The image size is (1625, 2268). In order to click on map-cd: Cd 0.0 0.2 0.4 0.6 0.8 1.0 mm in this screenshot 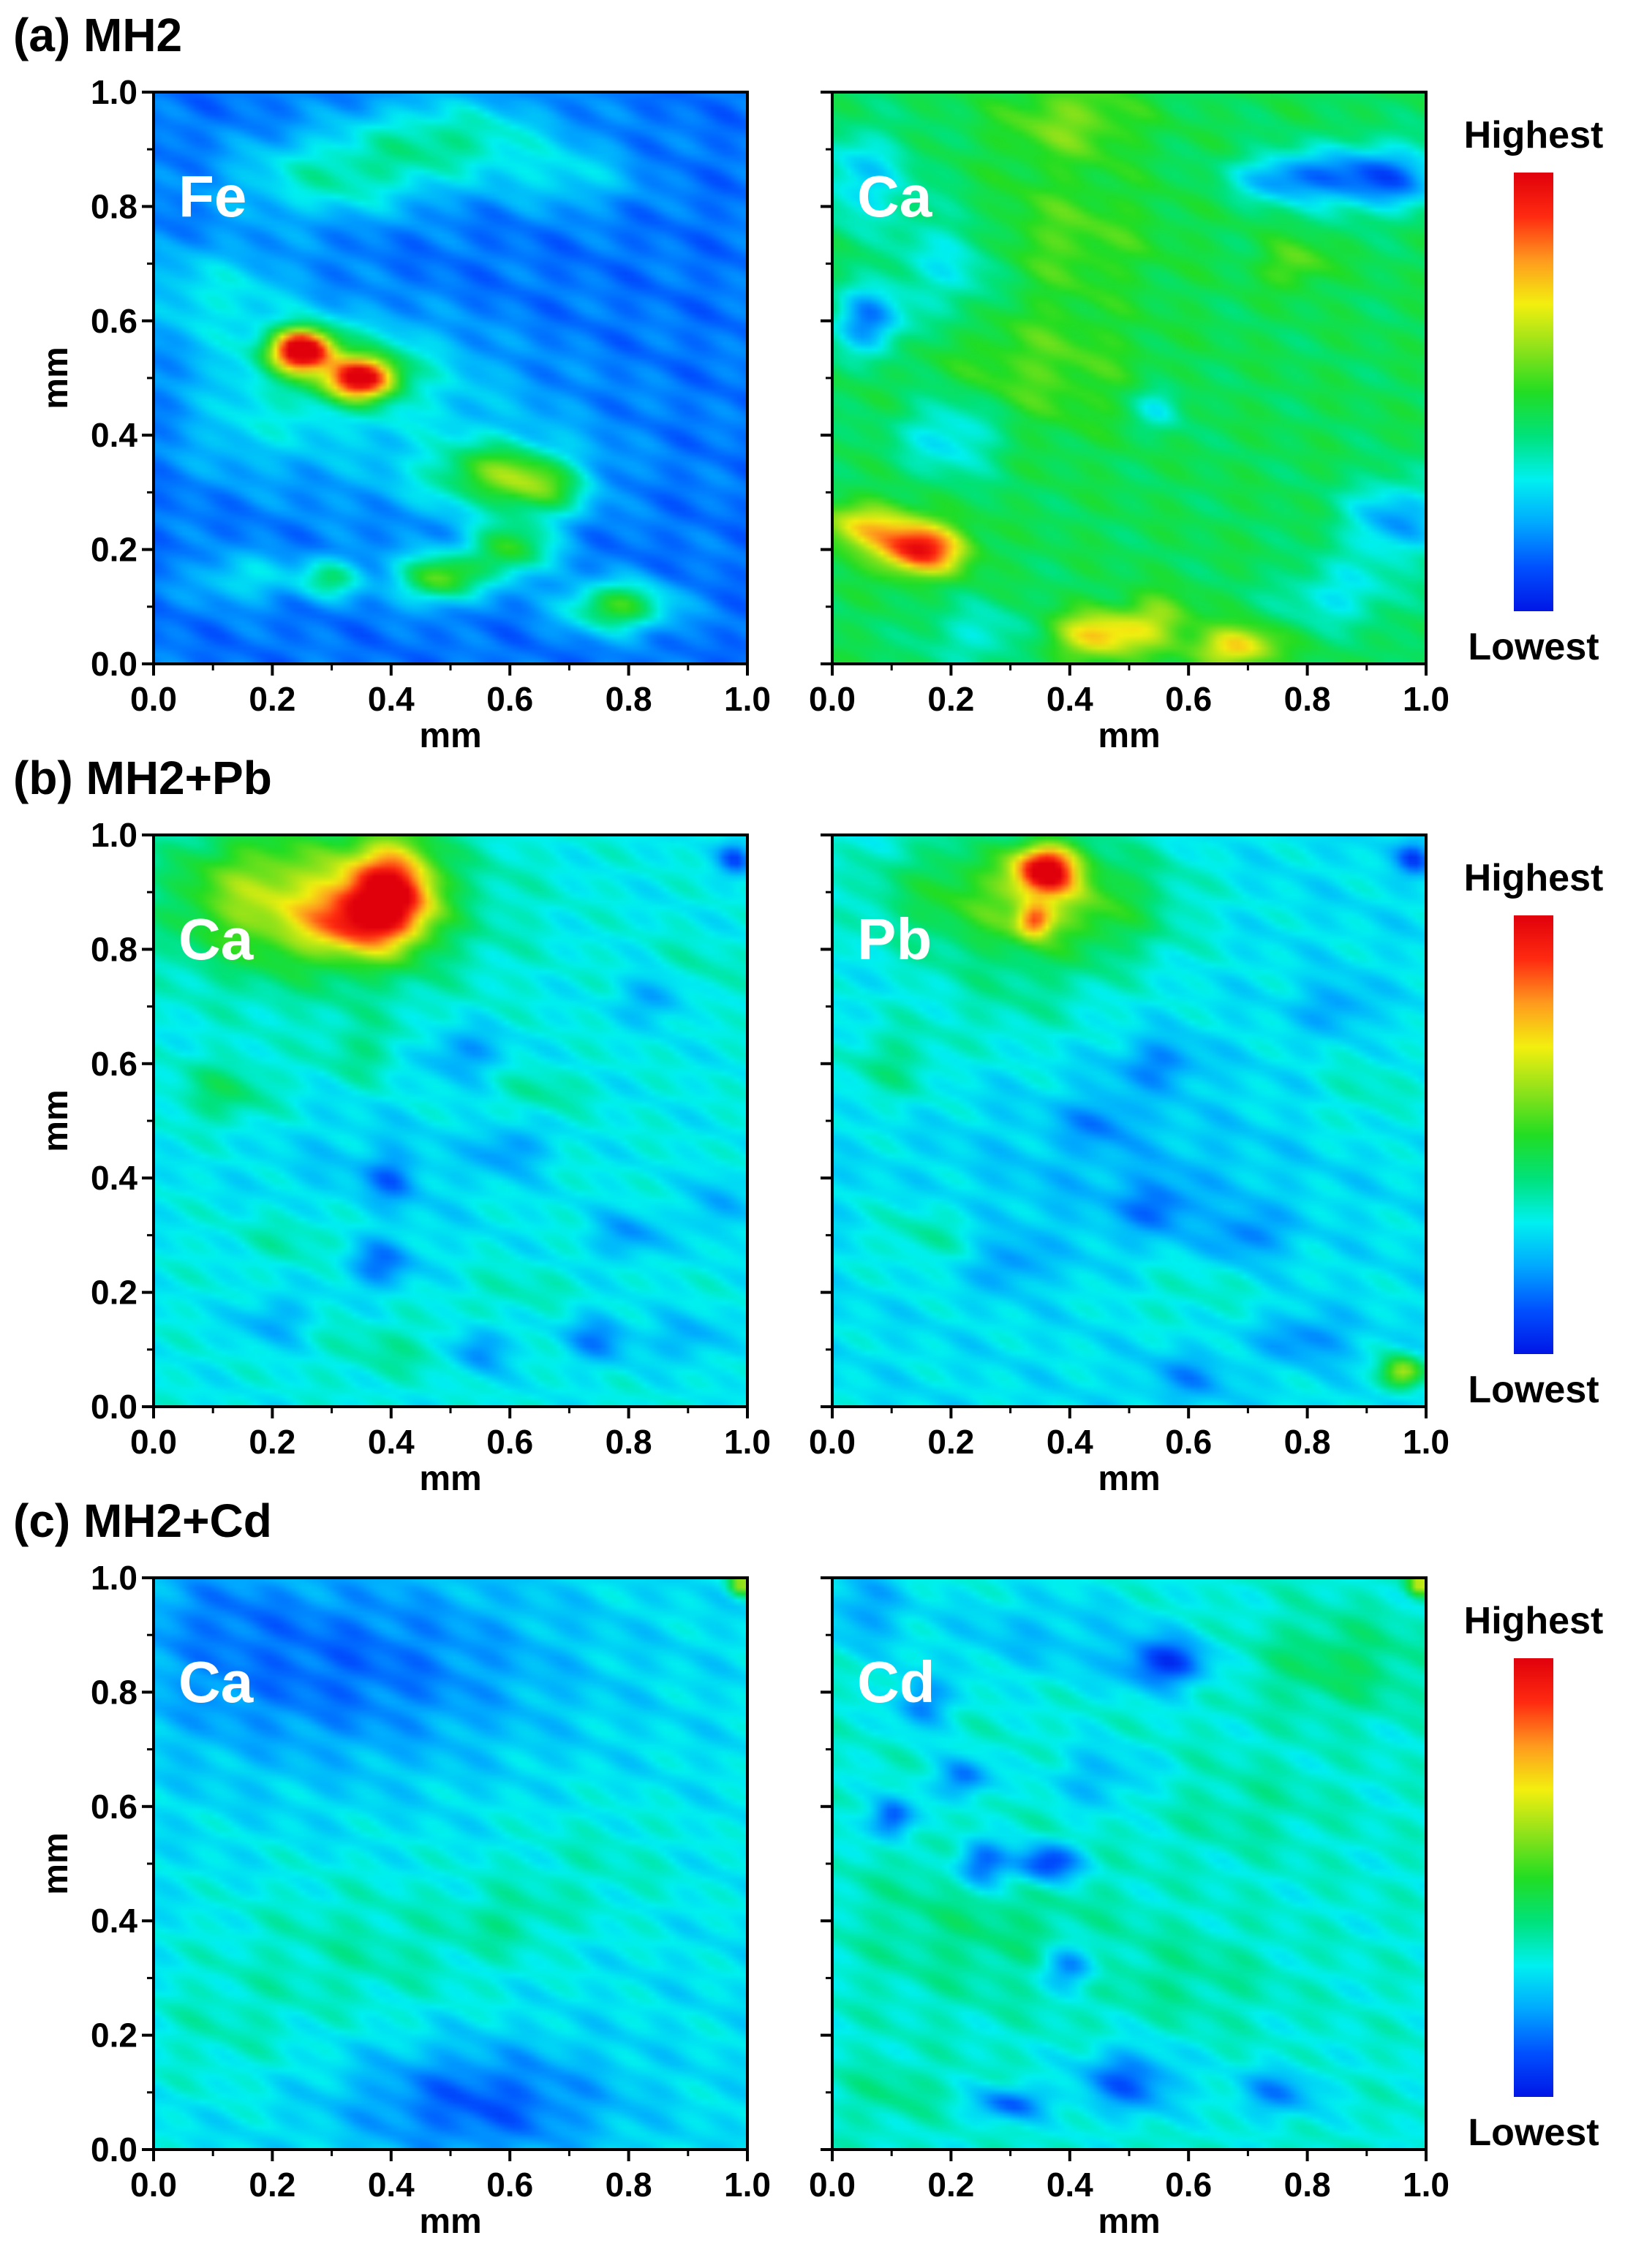, I will do `click(1129, 1908)`.